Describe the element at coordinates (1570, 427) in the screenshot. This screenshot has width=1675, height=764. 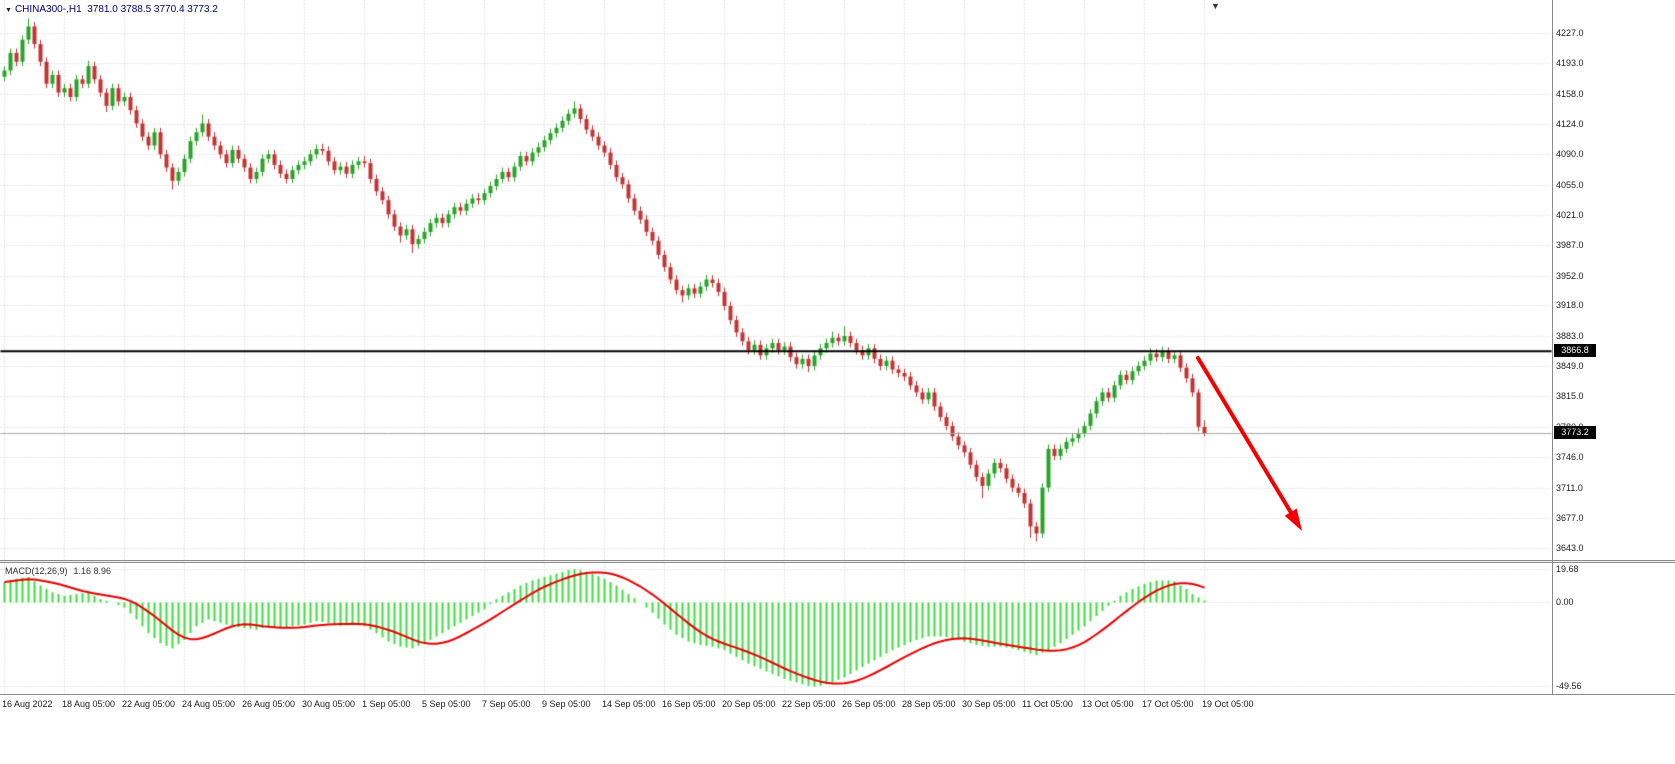
I see `price-axis-label: 3780.0` at that location.